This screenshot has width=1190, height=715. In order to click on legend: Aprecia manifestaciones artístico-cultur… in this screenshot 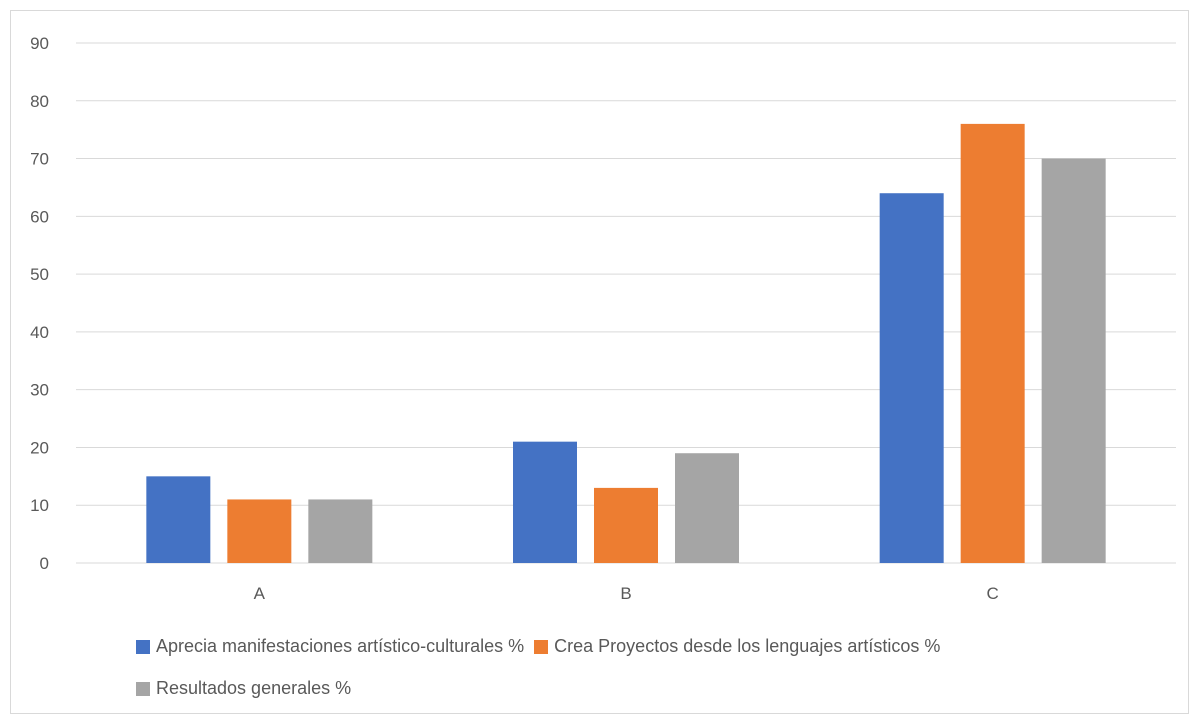, I will do `click(656, 671)`.